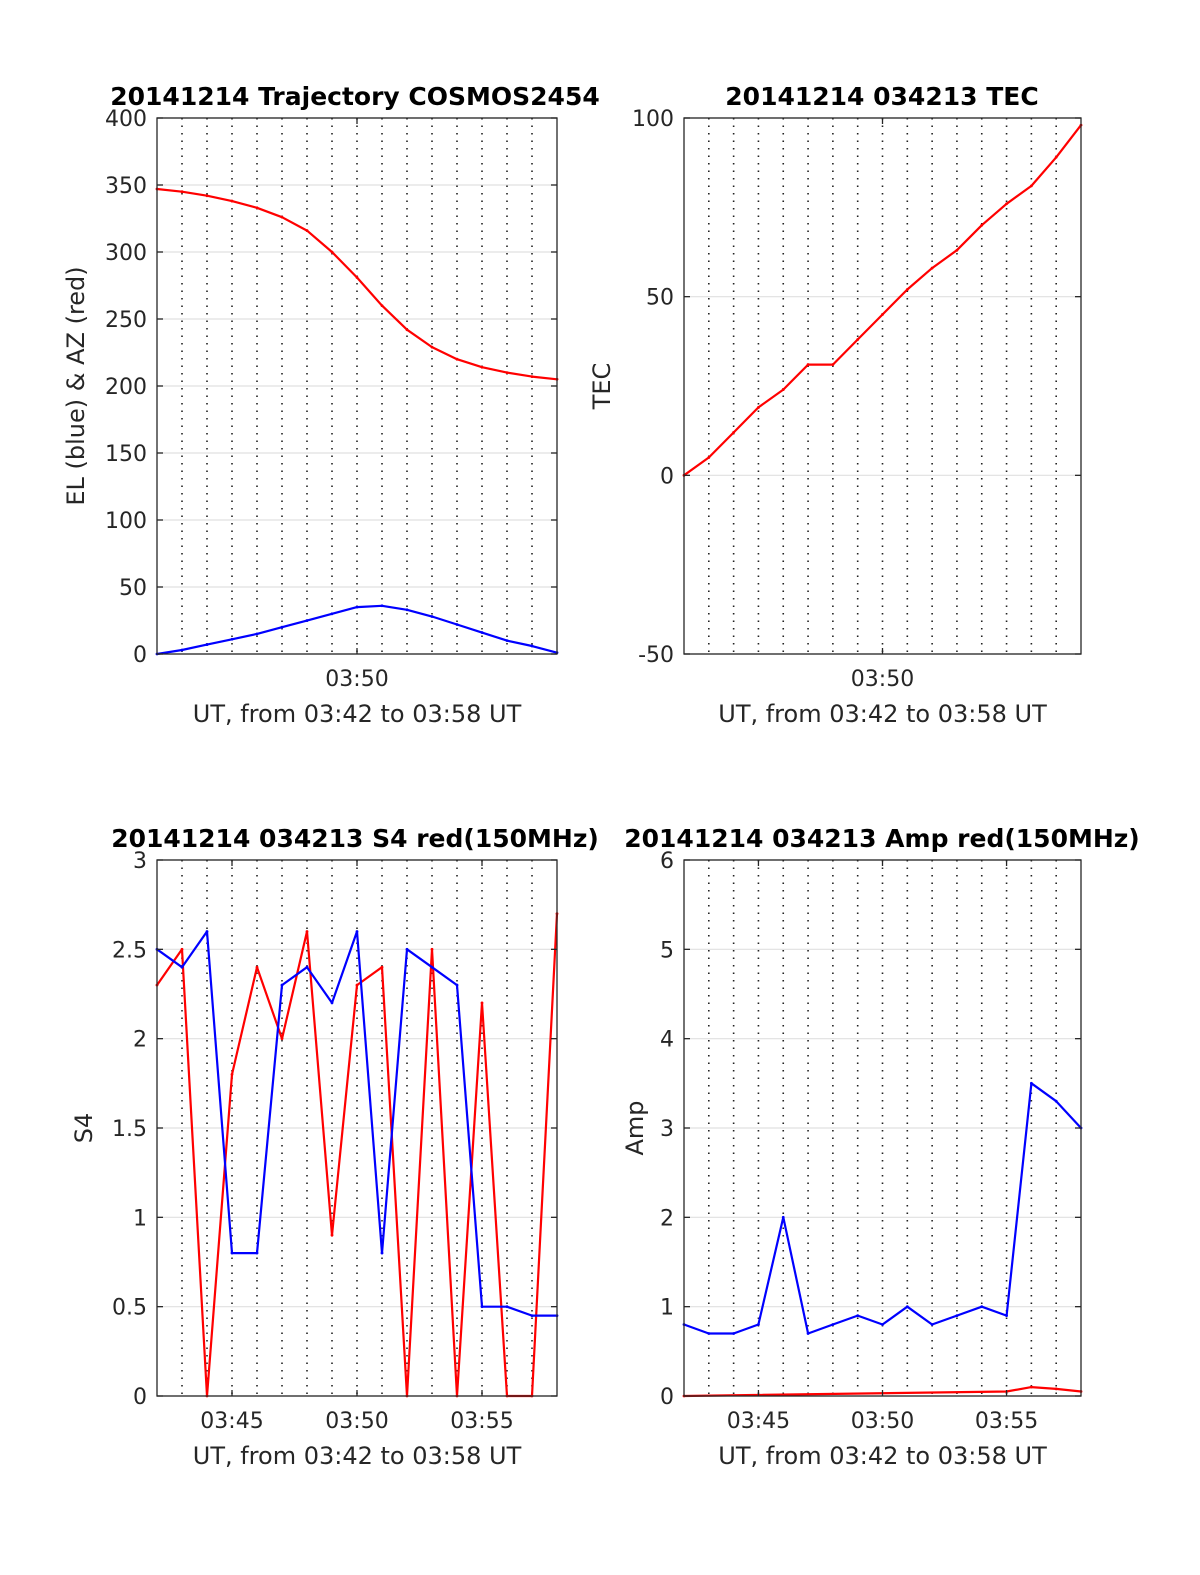 Image resolution: width=1200 pixels, height=1575 pixels. What do you see at coordinates (129, 950) in the screenshot?
I see `y-tick-label: 2.5` at bounding box center [129, 950].